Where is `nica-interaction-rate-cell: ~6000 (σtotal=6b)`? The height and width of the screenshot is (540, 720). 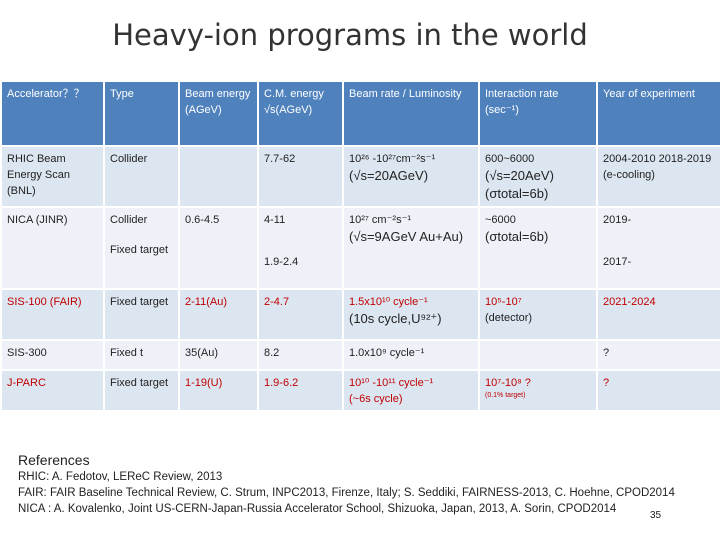
nica-interaction-rate-cell: ~6000 (σtotal=6b) is located at coordinates (537, 247).